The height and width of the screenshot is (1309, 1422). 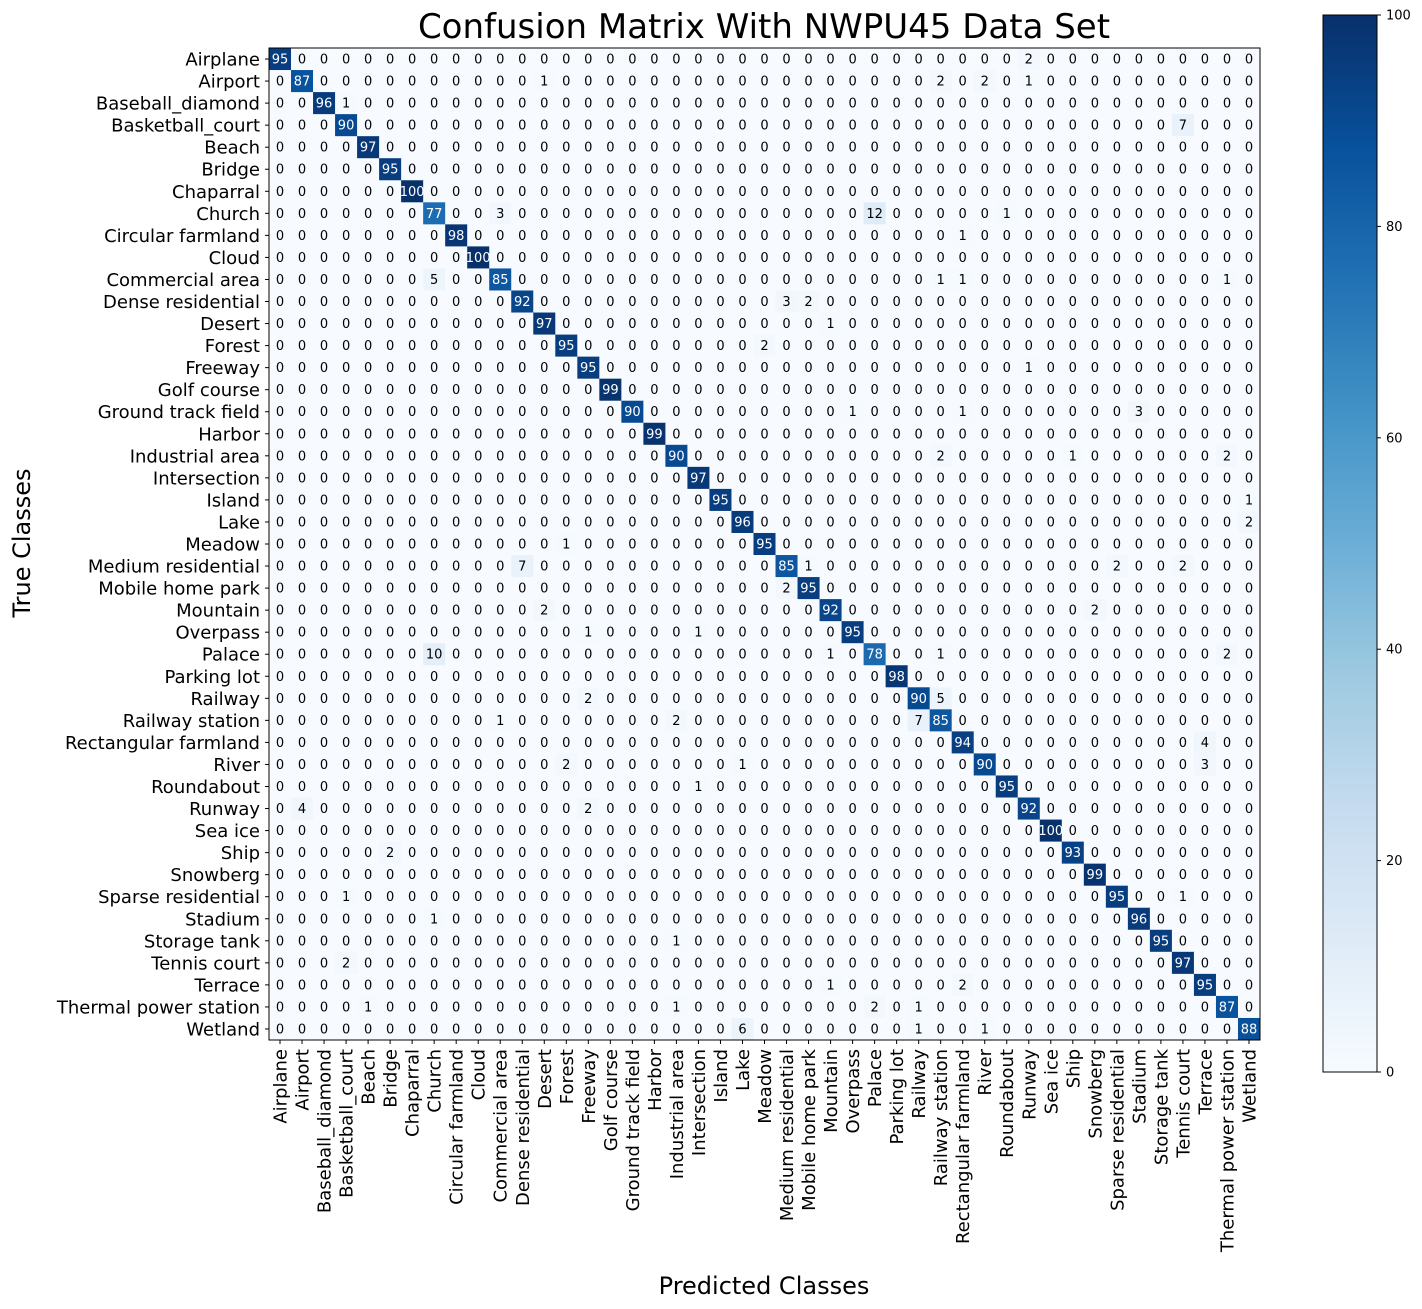 I want to click on cell-label-22-16: 0, so click(x=632, y=545).